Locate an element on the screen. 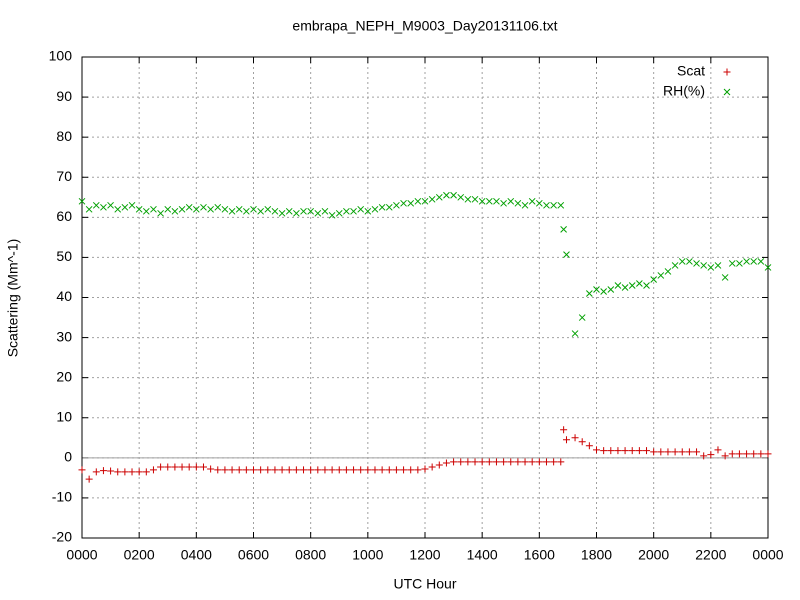 This screenshot has height=600, width=800. y-tick-label: -10 is located at coordinates (62, 497).